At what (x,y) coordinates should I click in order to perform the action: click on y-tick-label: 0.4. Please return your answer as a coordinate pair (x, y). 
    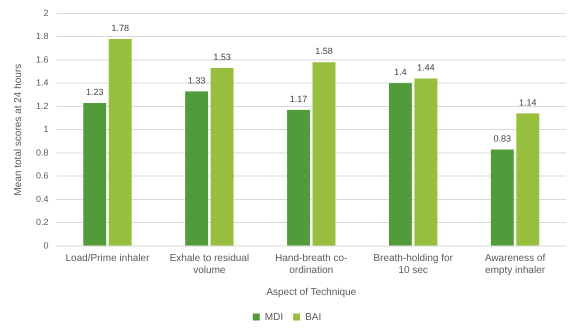
    Looking at the image, I should click on (42, 199).